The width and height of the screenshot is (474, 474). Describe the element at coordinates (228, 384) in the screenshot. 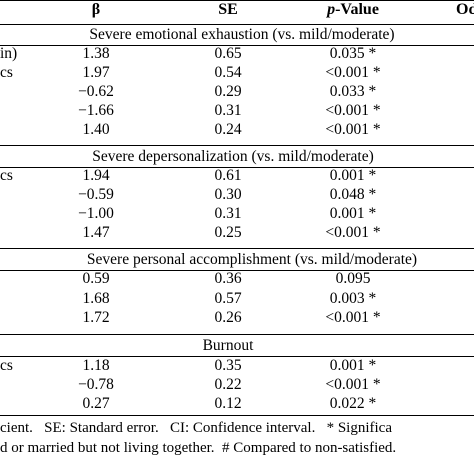

I see `se-cell: 0.22` at that location.